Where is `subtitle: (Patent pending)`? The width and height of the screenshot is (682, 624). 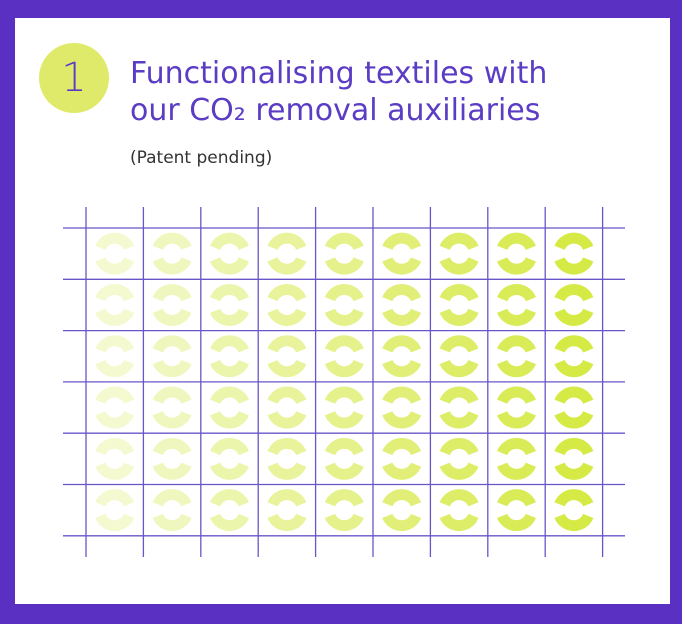
subtitle: (Patent pending) is located at coordinates (201, 158).